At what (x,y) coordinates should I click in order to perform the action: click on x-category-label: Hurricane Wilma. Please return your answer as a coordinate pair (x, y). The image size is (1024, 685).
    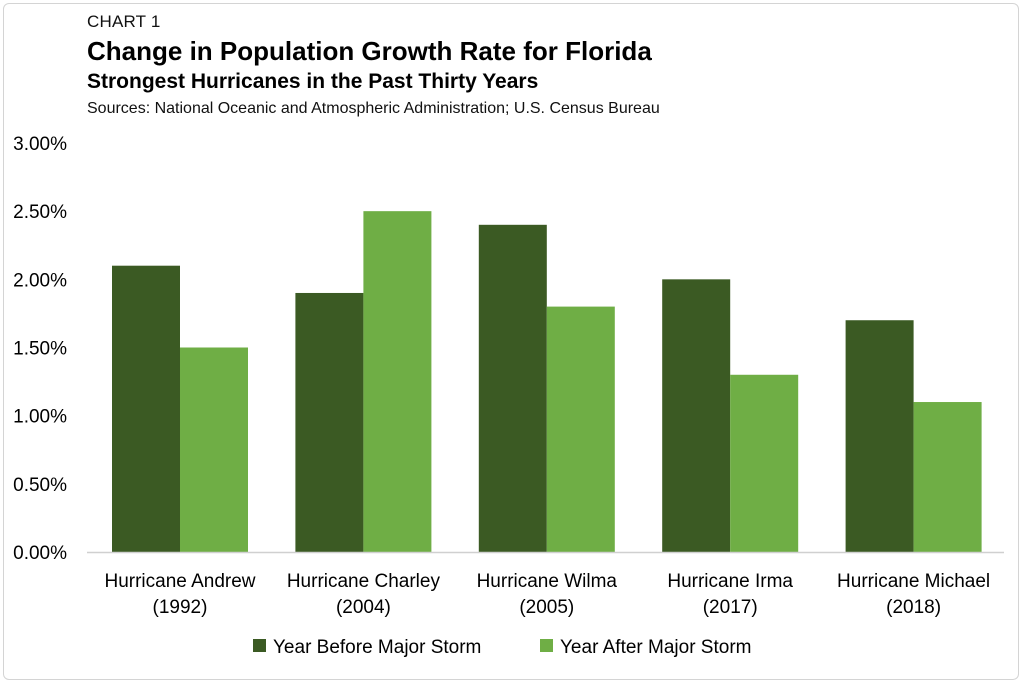
    Looking at the image, I should click on (547, 581).